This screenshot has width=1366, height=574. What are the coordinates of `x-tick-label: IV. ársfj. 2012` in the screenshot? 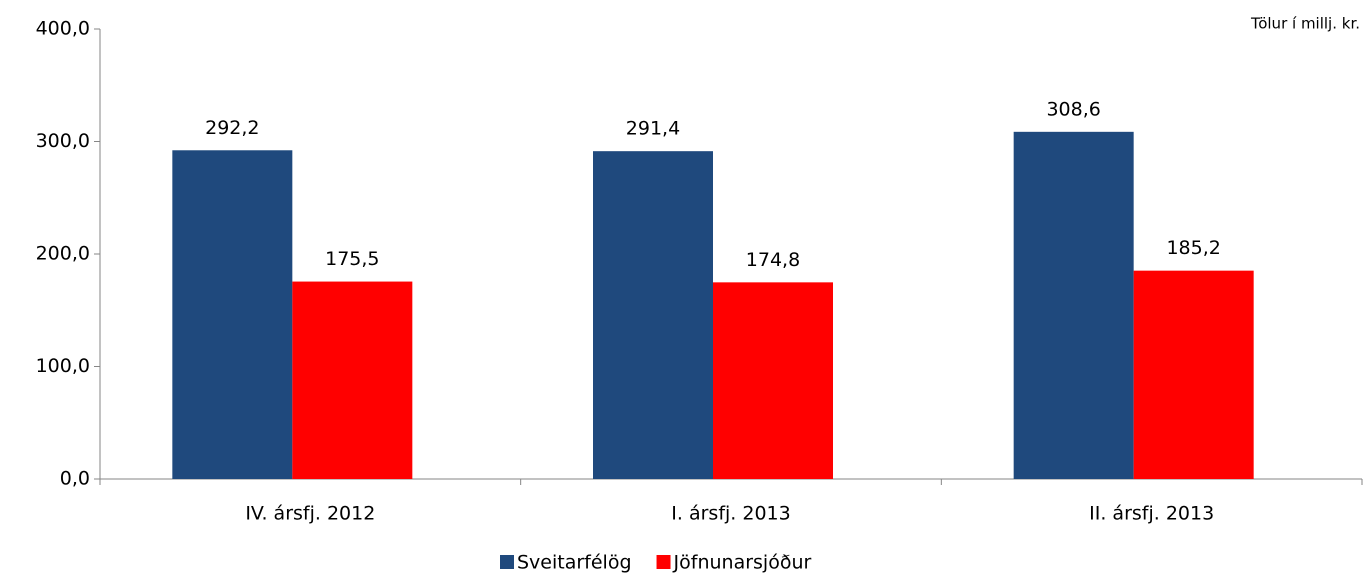 It's located at (310, 514).